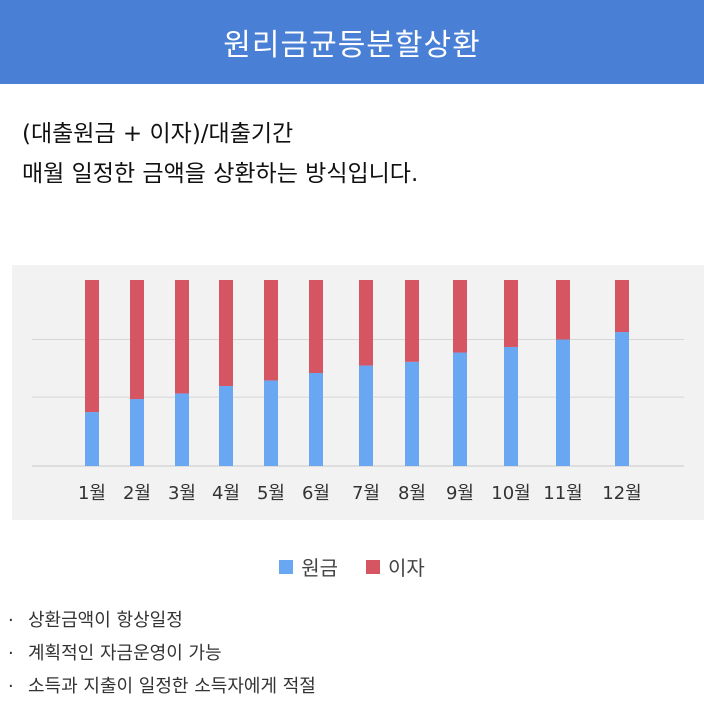 The image size is (704, 716). I want to click on x-tick-label: 10월, so click(510, 493).